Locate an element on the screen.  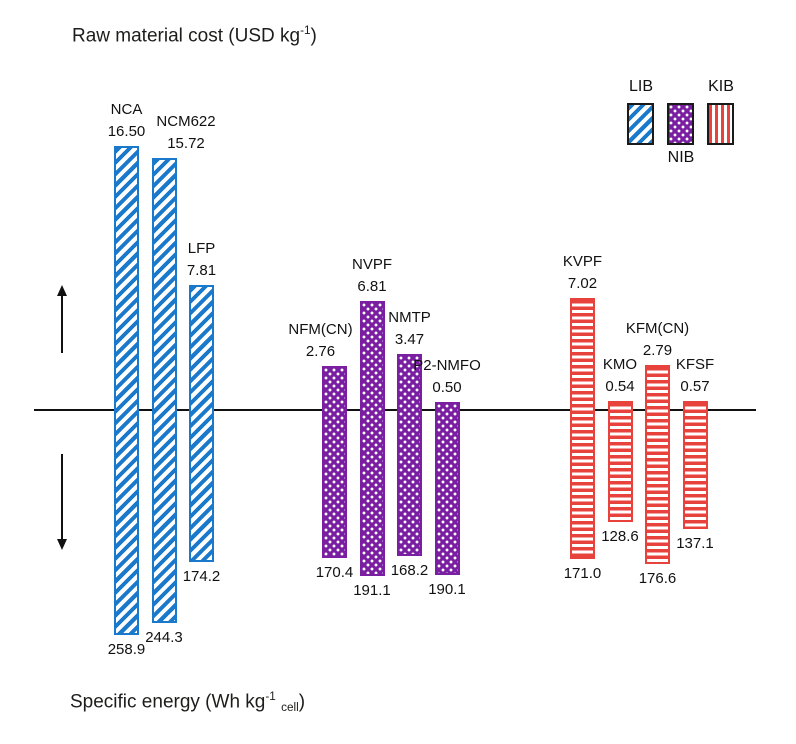
down-arrow-icon is located at coordinates (62, 502).